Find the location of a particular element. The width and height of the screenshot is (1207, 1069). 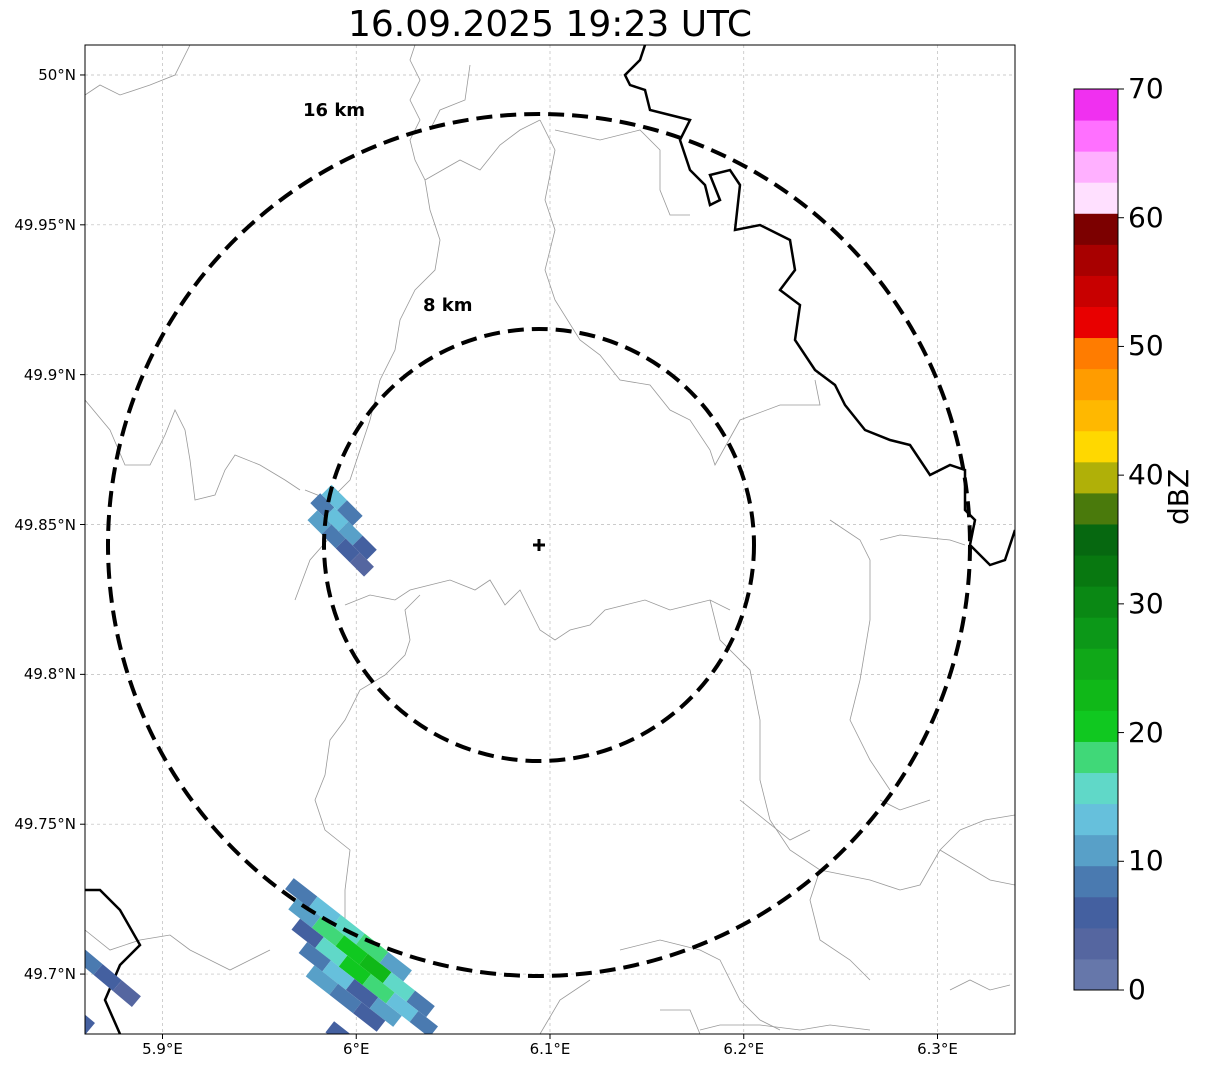

colorbar-label: dBZ is located at coordinates (1178, 496).